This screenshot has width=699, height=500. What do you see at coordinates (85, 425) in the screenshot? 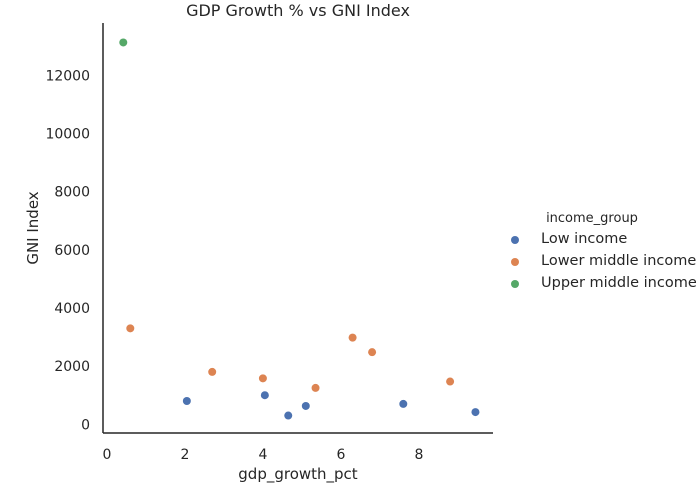
I see `y-tick-label: 0` at bounding box center [85, 425].